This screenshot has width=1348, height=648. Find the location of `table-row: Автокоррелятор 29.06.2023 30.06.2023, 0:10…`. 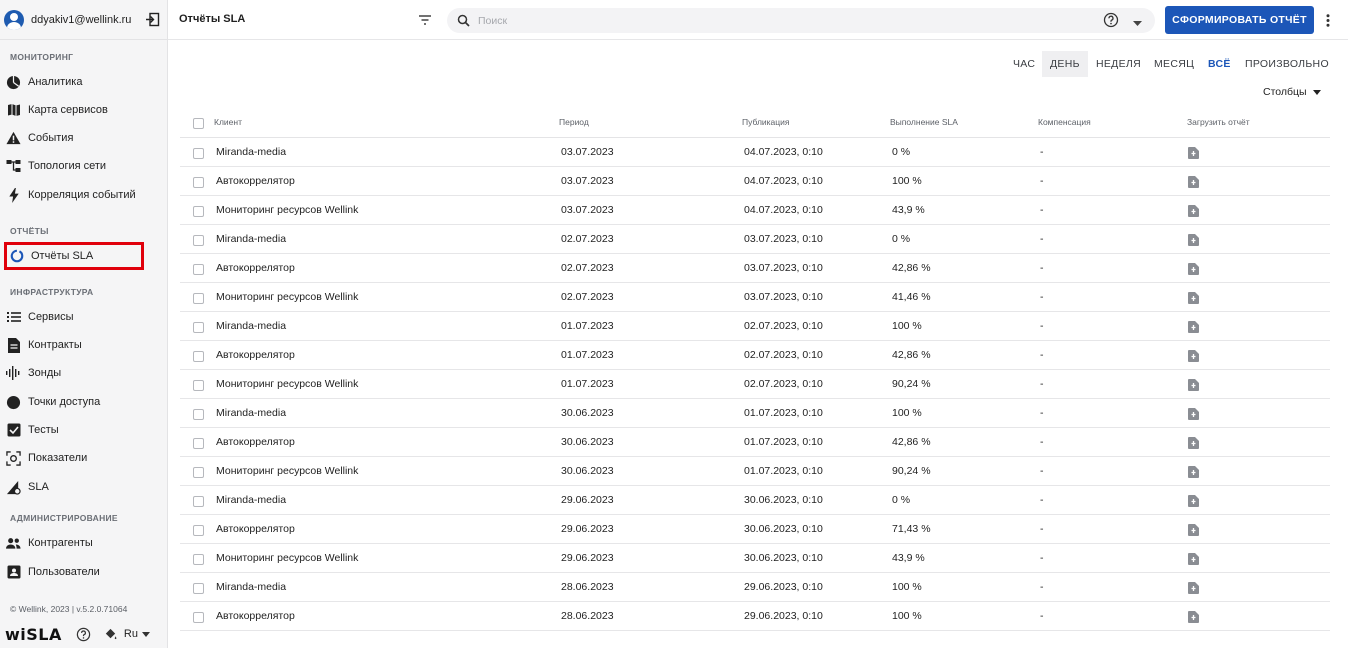

table-row: Автокоррелятор 29.06.2023 30.06.2023, 0:10… is located at coordinates (755, 529).